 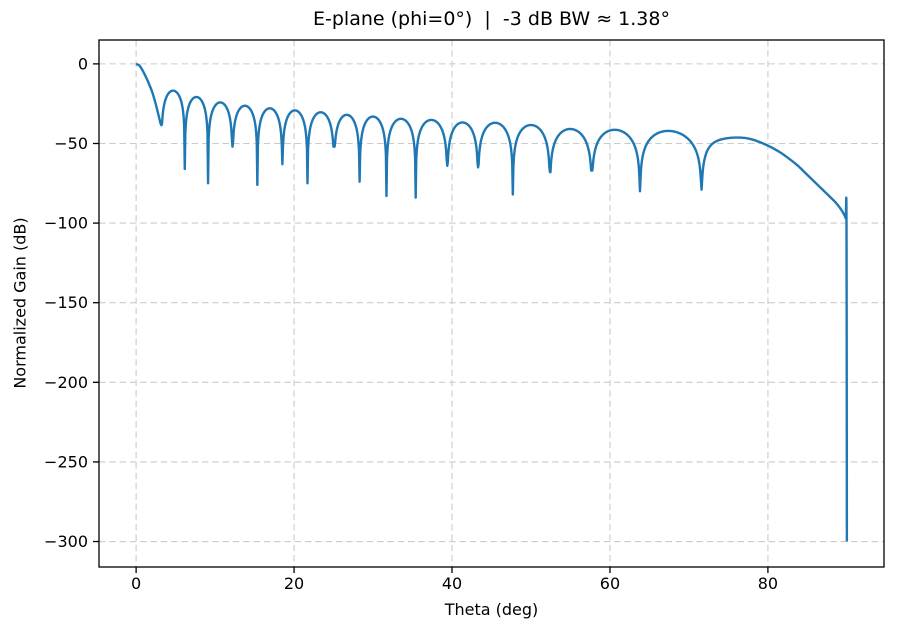 I want to click on y-tick-label: −150, so click(x=66, y=302).